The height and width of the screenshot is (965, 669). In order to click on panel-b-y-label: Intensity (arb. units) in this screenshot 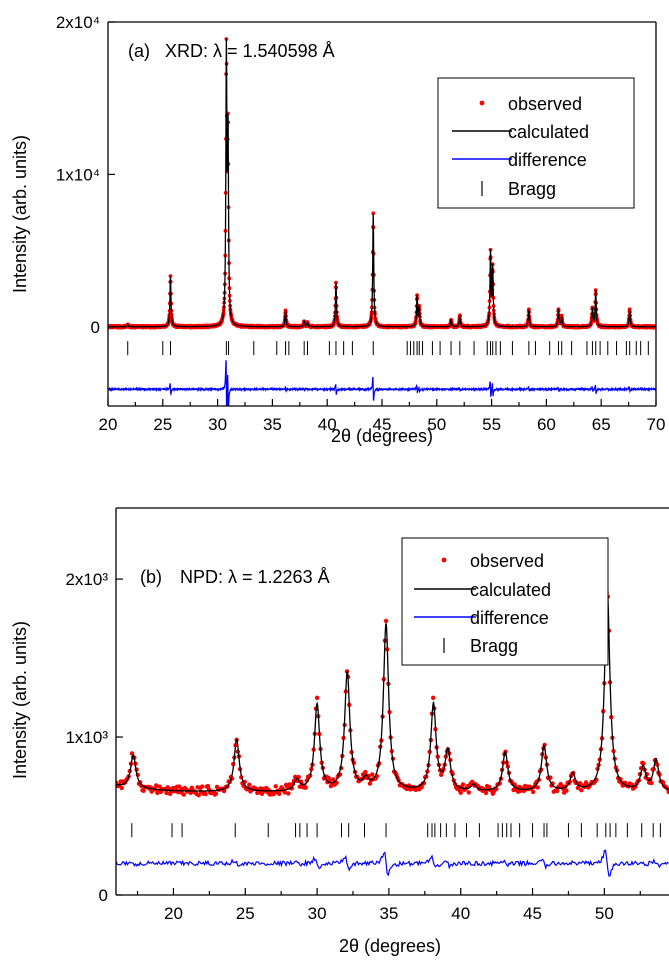, I will do `click(20, 700)`.